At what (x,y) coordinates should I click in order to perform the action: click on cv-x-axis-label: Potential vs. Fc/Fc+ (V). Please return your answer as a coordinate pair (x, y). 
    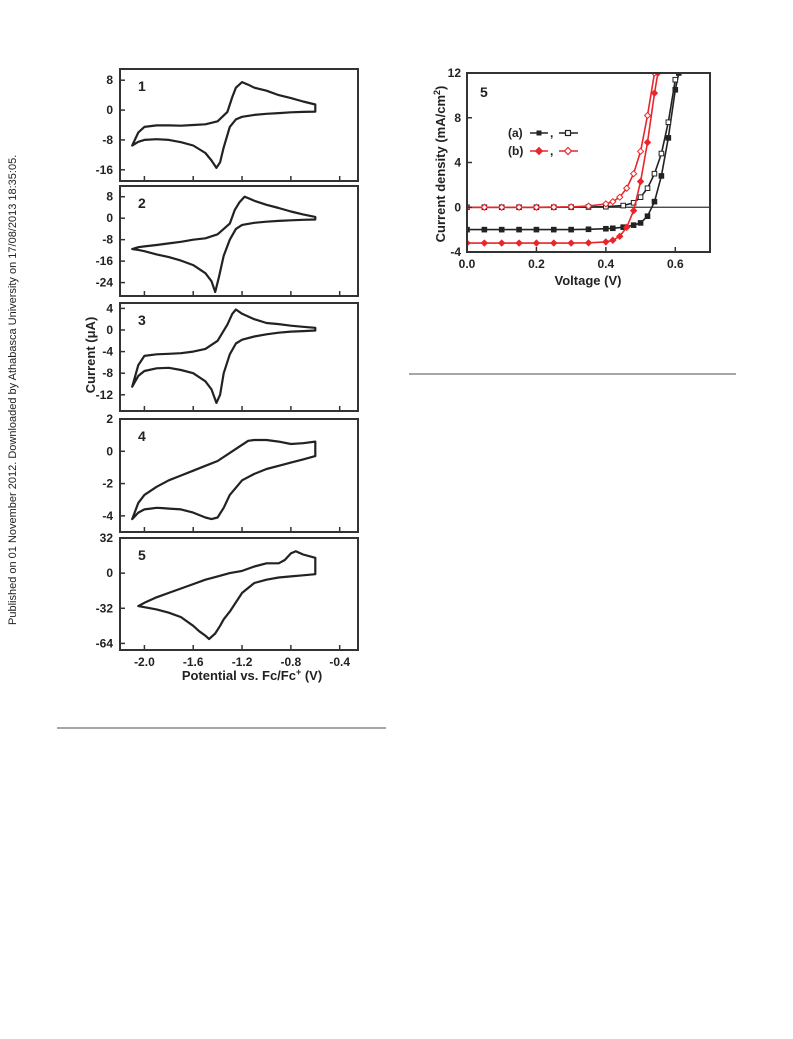
    Looking at the image, I should click on (252, 675).